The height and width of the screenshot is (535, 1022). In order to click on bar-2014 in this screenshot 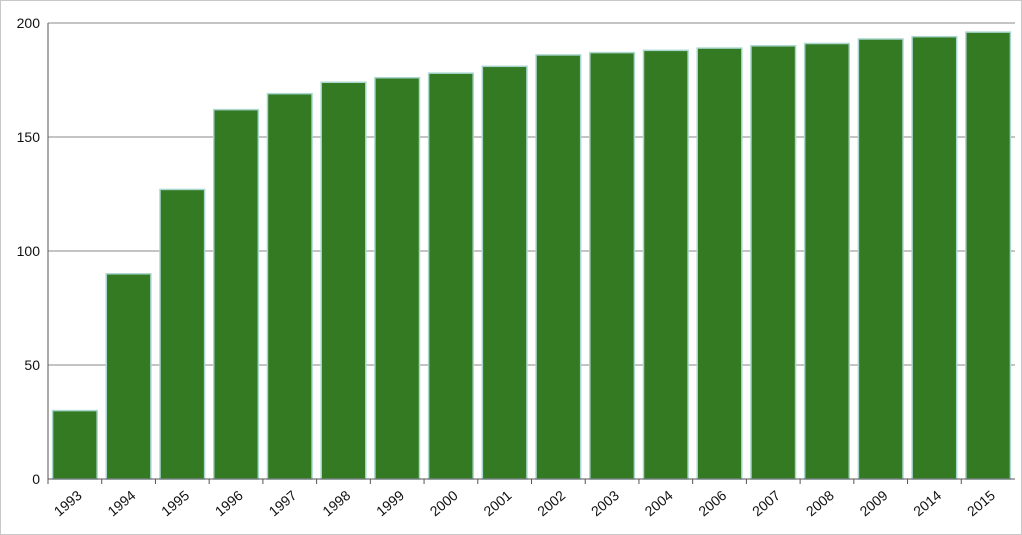, I will do `click(934, 257)`.